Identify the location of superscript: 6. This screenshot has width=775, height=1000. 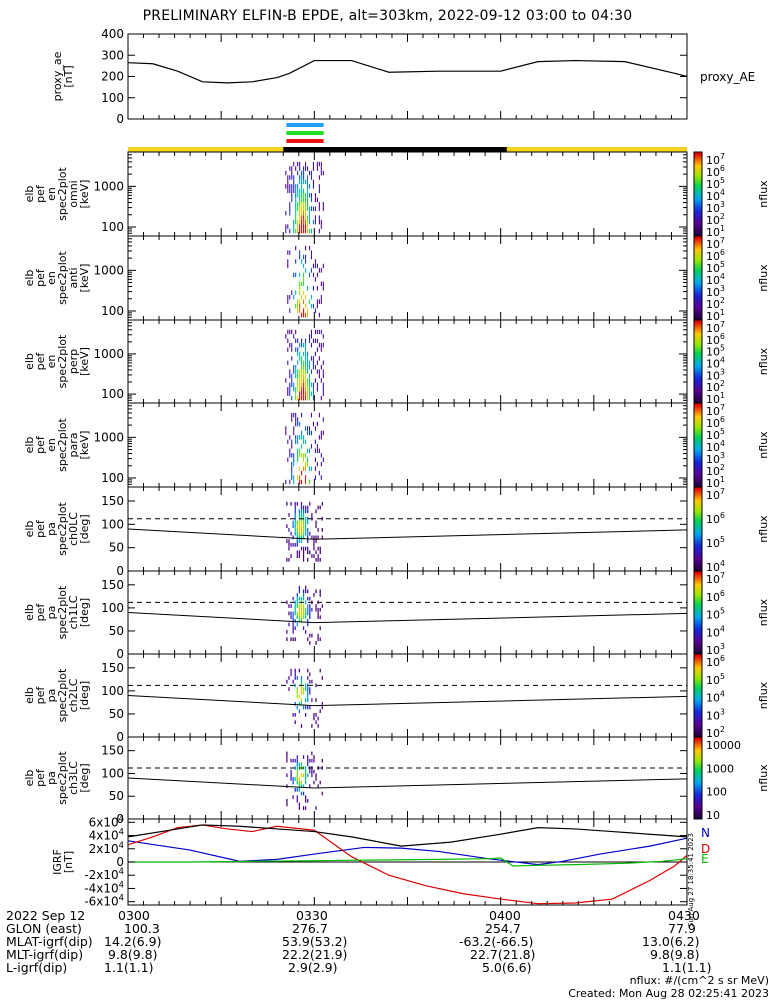
(722, 419).